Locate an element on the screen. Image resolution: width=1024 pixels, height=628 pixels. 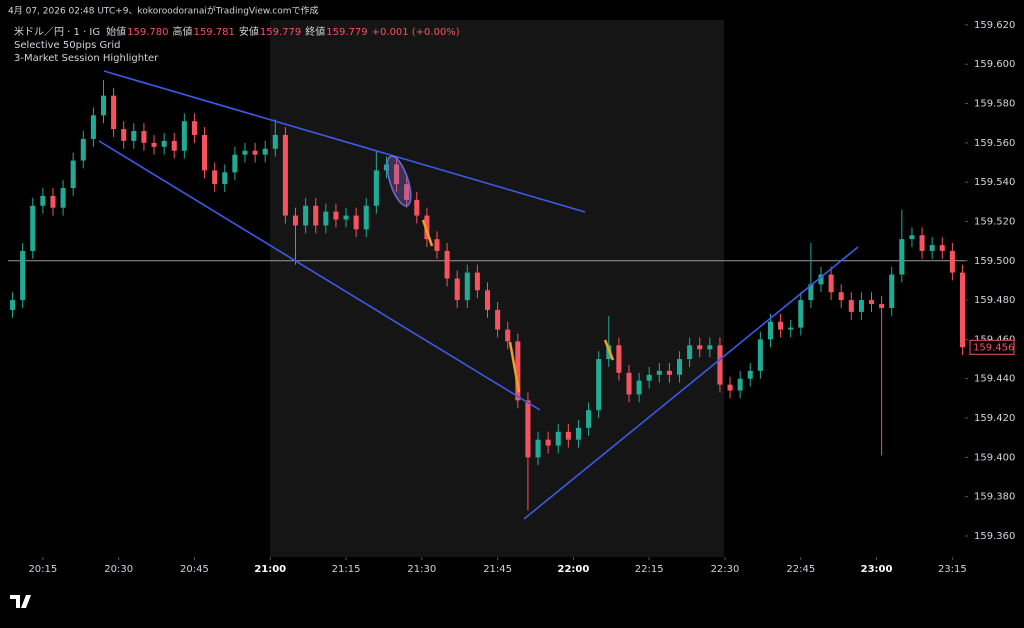
ohlc-label: 始値 is located at coordinates (116, 31).